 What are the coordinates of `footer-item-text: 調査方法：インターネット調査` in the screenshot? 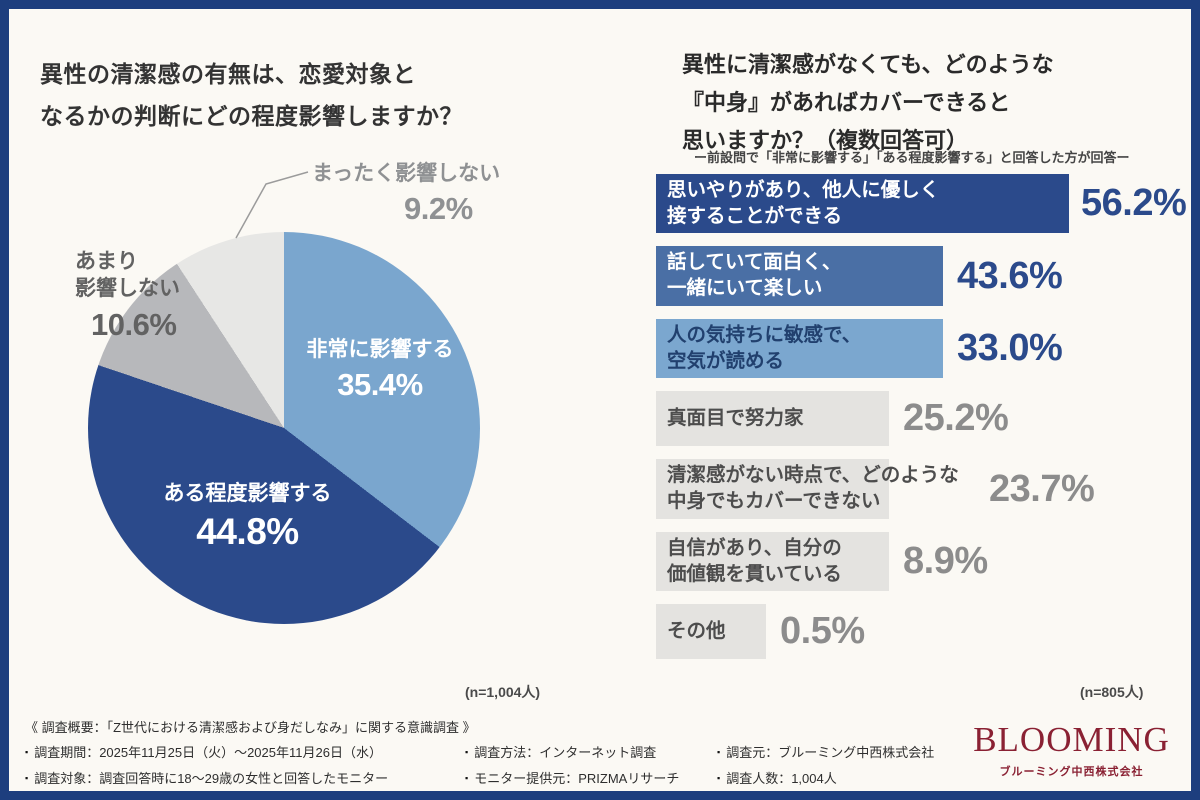 It's located at (565, 752).